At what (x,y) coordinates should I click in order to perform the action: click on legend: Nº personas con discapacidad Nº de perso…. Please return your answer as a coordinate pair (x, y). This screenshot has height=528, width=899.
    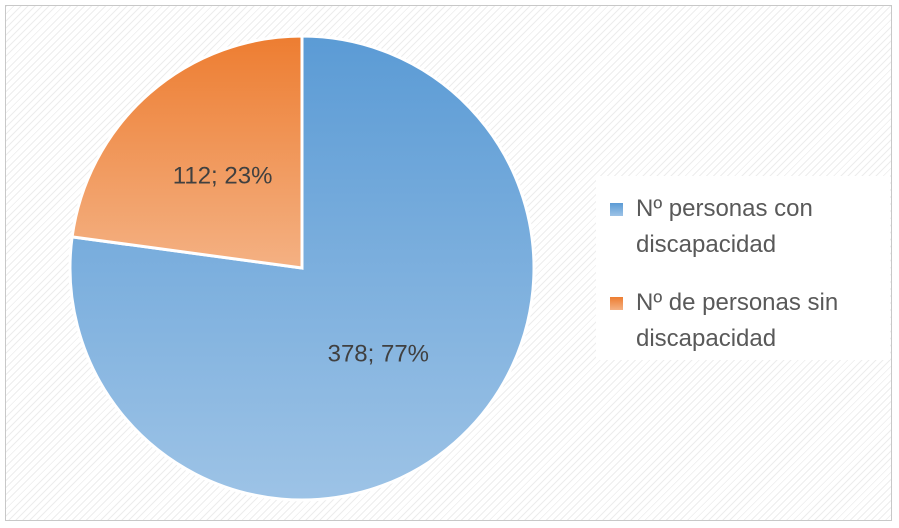
    Looking at the image, I should click on (743, 268).